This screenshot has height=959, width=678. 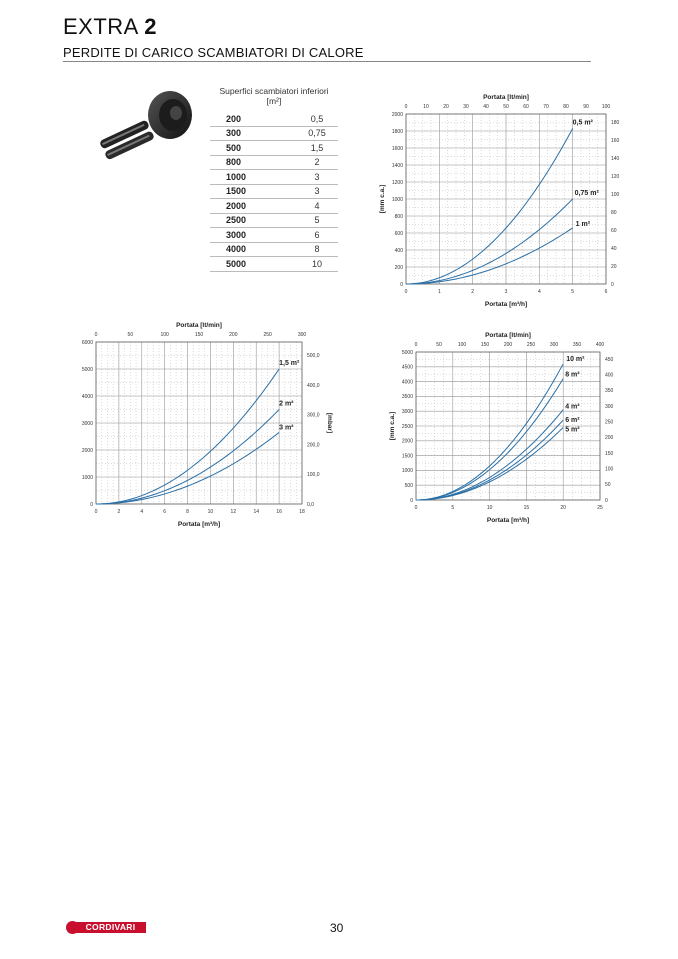 I want to click on right-tick-label: 300,0, so click(x=313, y=416).